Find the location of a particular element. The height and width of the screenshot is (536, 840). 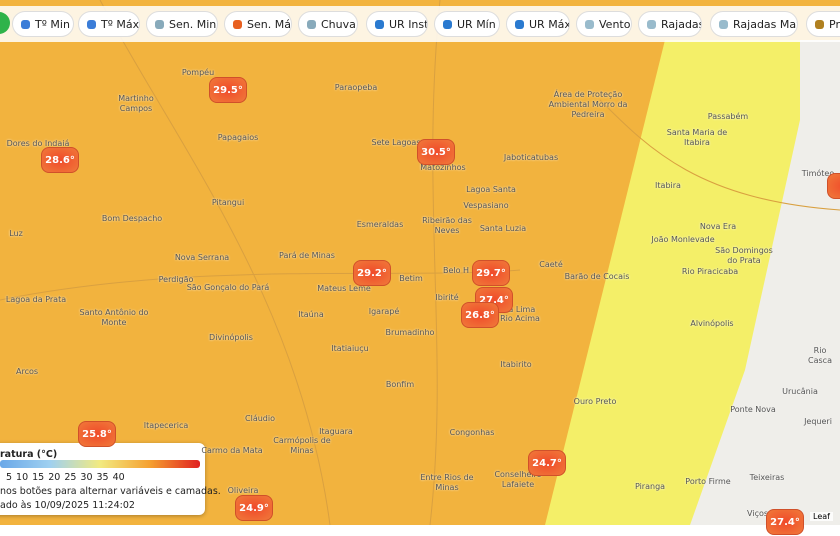

toggle-button: Tº Máx is located at coordinates (109, 24).